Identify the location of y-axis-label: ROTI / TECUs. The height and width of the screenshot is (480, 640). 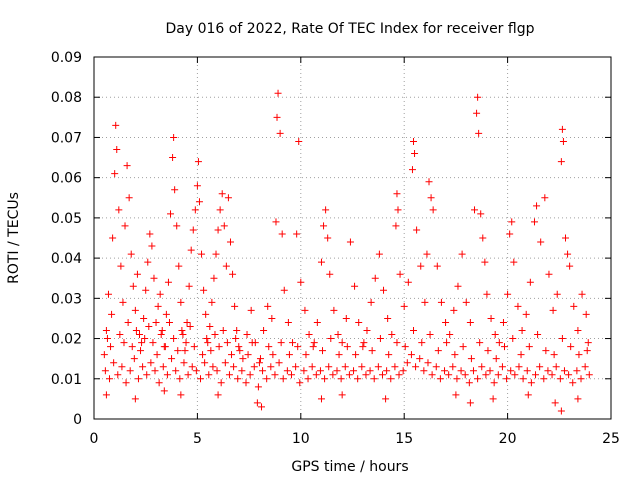
(14, 238).